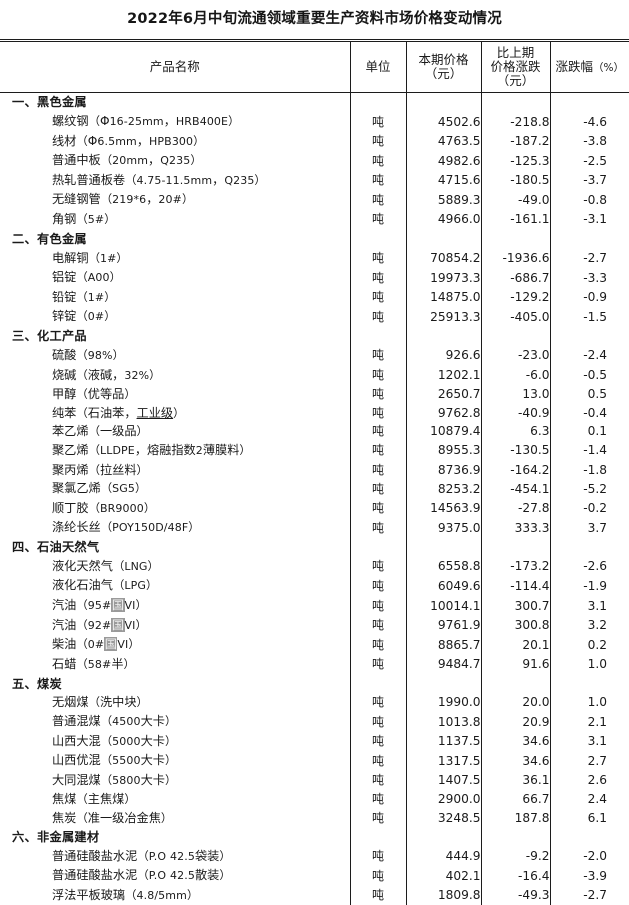 The width and height of the screenshot is (629, 905). Describe the element at coordinates (175, 606) in the screenshot. I see `product-name: 汽油（95#国VI）` at that location.